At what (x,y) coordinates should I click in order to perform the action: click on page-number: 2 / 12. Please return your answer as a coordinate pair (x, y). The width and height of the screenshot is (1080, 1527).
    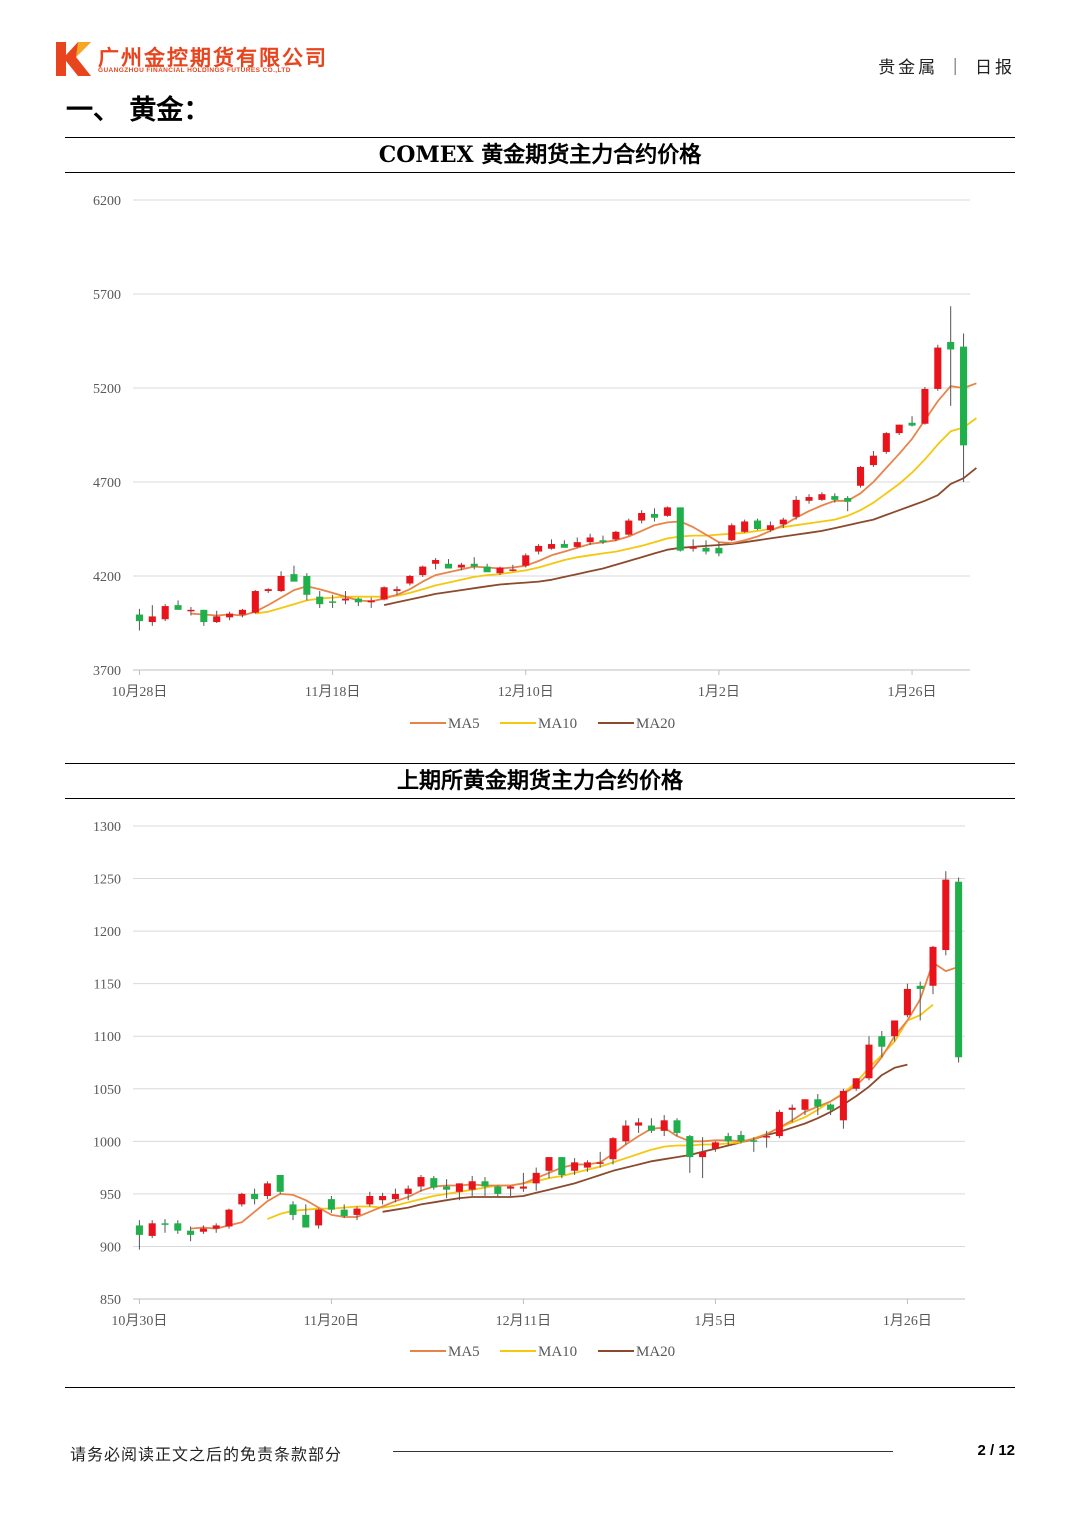
    Looking at the image, I should click on (996, 1450).